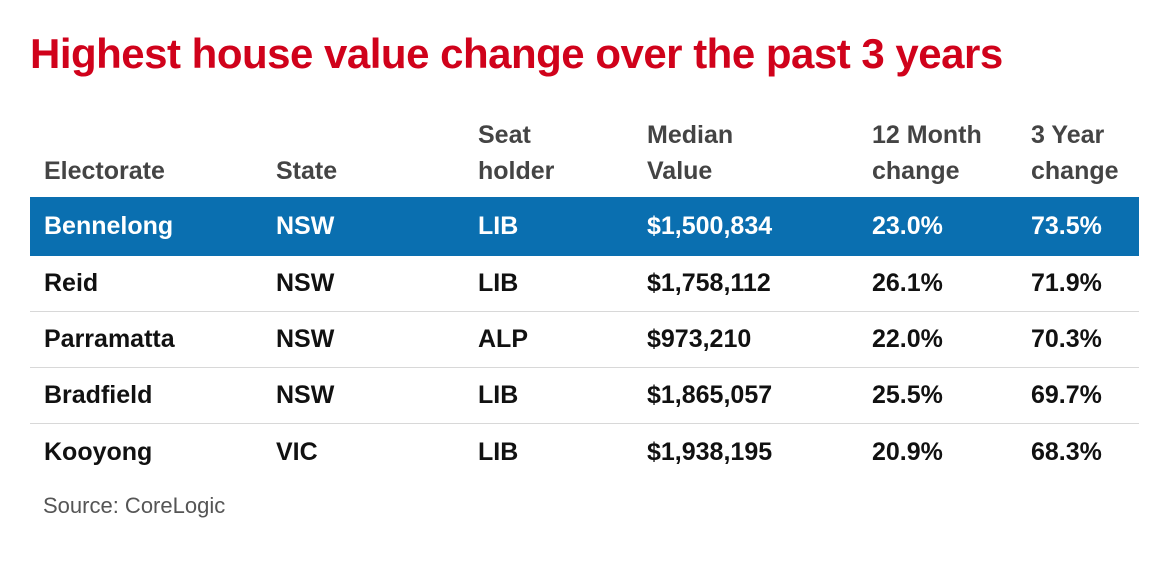 The width and height of the screenshot is (1162, 563). Describe the element at coordinates (134, 505) in the screenshot. I see `source-note: Source: CoreLogic` at that location.